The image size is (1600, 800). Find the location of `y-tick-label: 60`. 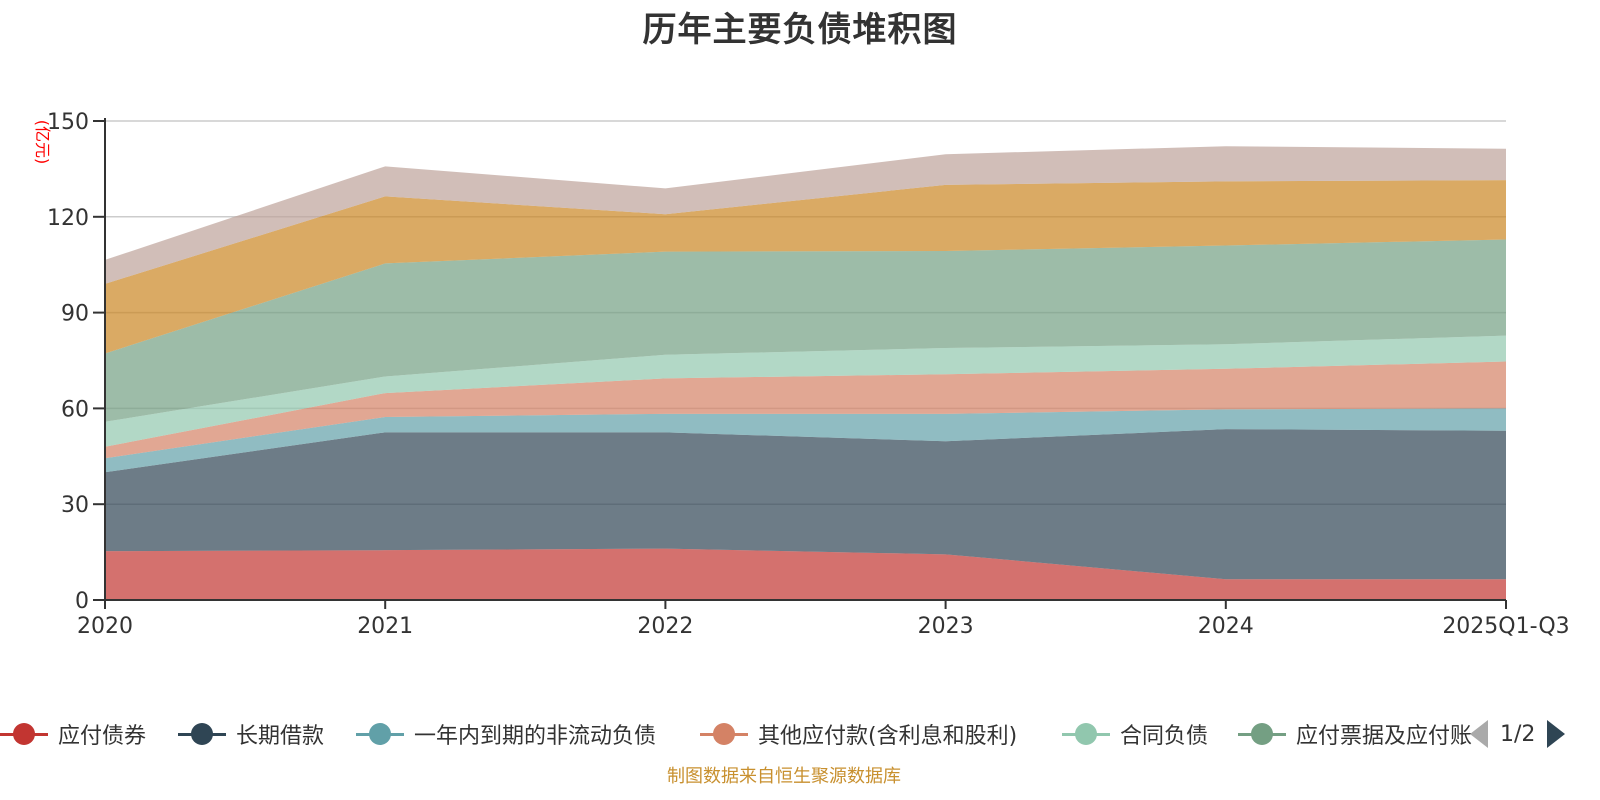

y-tick-label: 60 is located at coordinates (75, 409).